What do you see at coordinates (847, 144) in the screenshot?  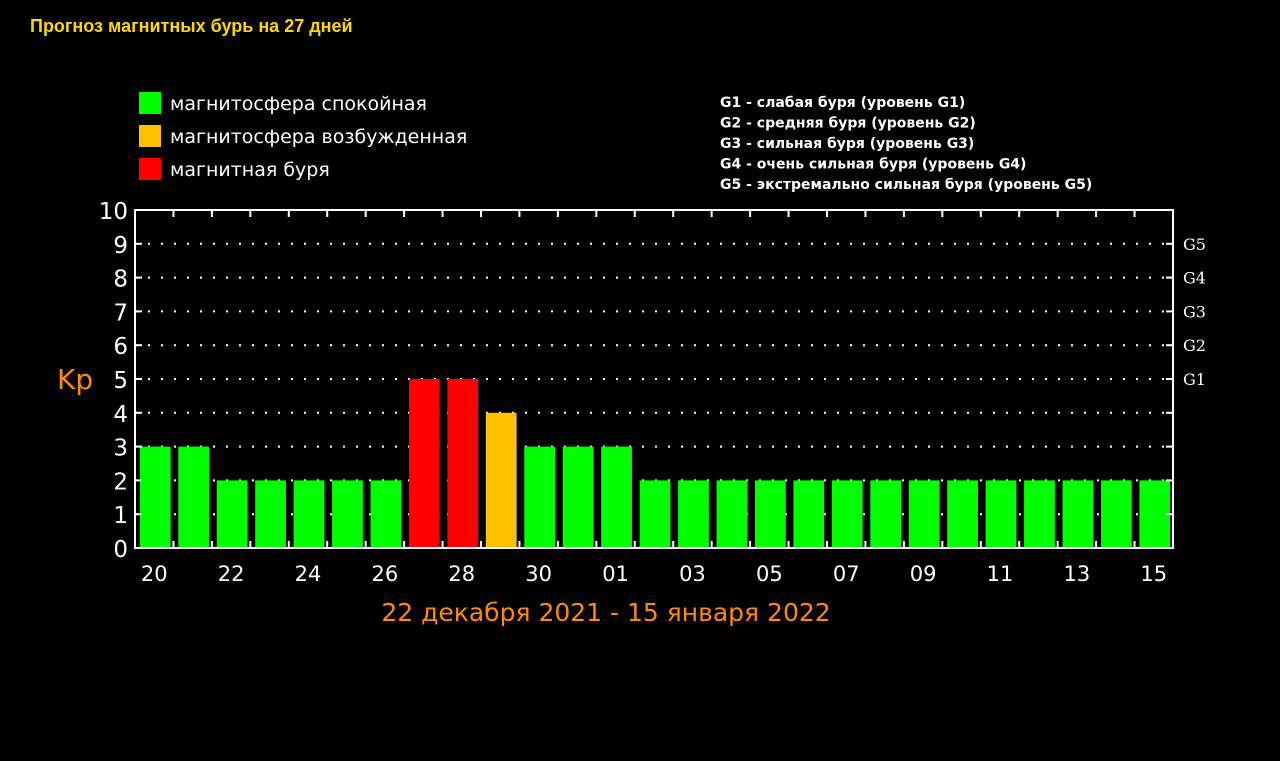 I see `storm-legend-item: G3 - сильная буря (уровень G3)` at bounding box center [847, 144].